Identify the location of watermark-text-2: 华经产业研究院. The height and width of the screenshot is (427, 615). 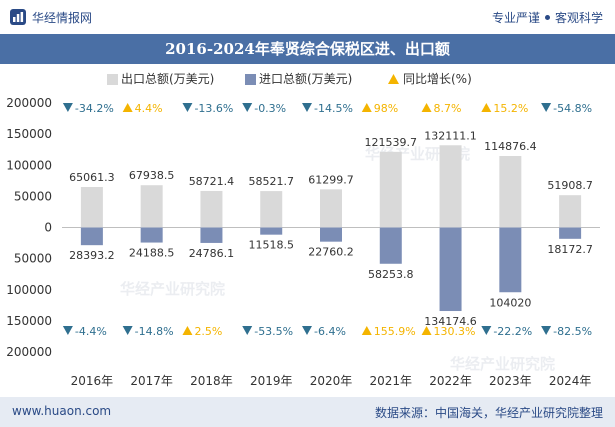
(502, 364).